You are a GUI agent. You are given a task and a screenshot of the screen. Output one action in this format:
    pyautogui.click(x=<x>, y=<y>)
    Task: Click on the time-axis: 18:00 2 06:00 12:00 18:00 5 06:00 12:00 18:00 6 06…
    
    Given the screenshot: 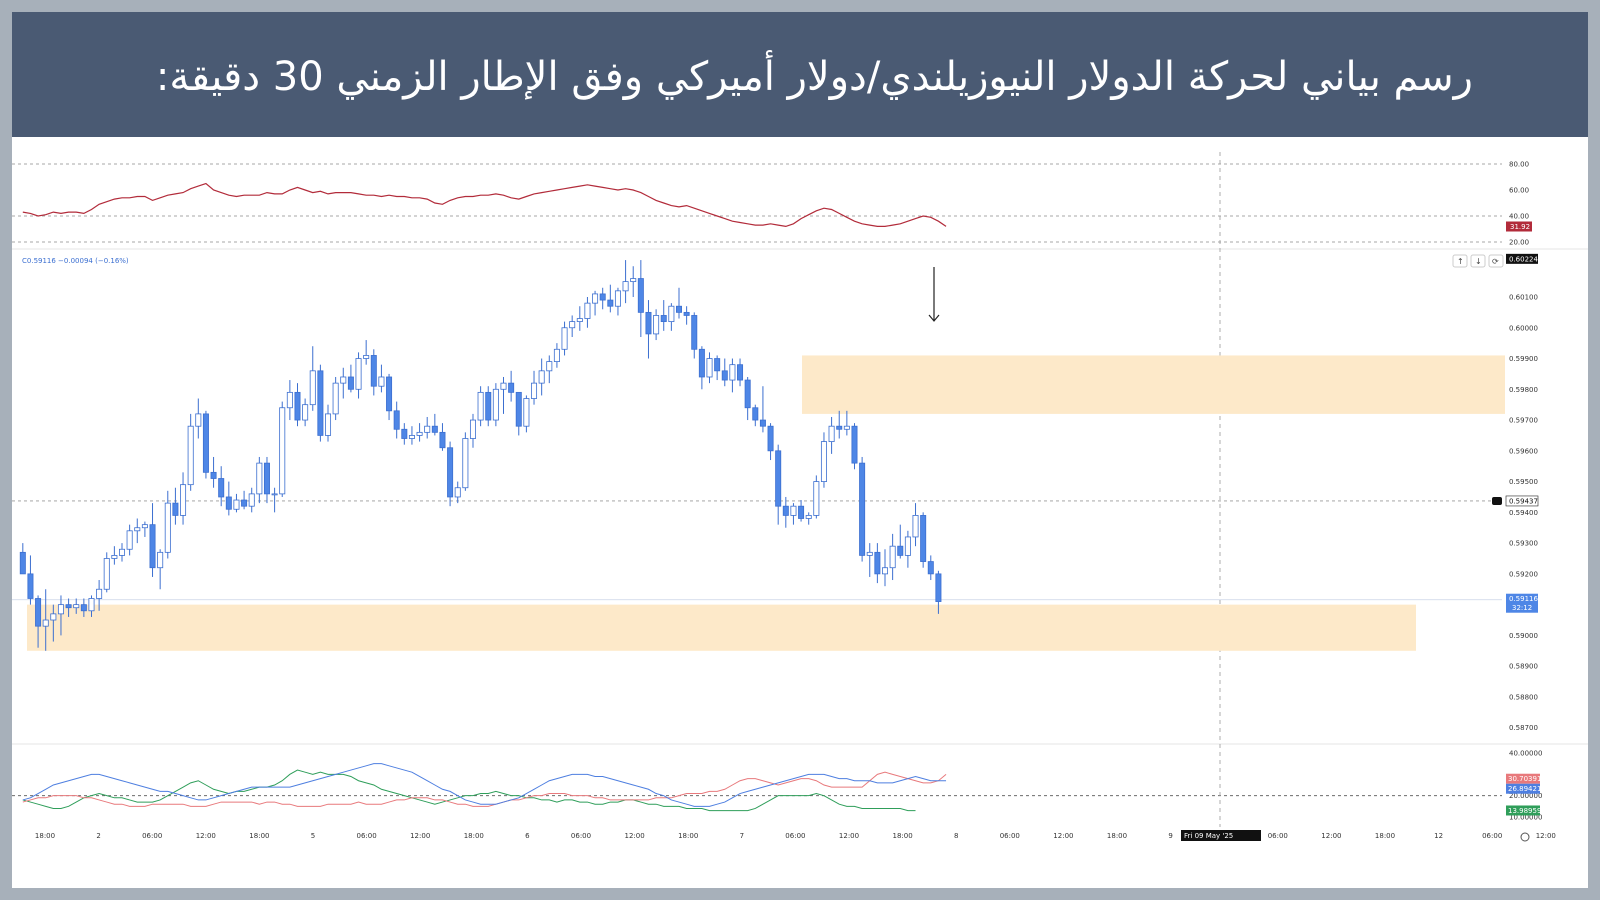 What is the action you would take?
    pyautogui.click(x=795, y=835)
    